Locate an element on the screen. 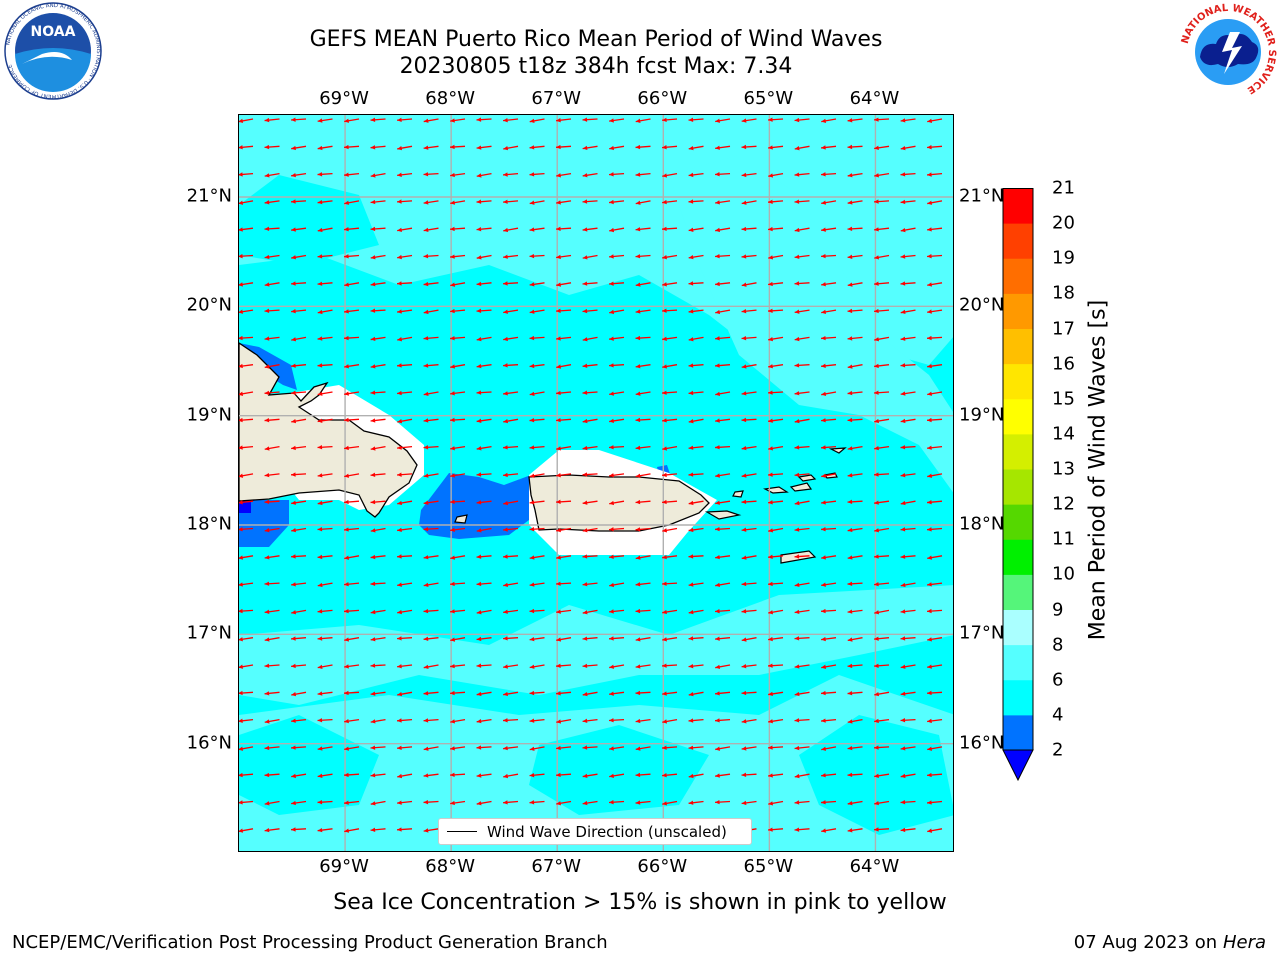 Image resolution: width=1280 pixels, height=960 pixels. lat-tick-label-right: 17°N is located at coordinates (982, 633).